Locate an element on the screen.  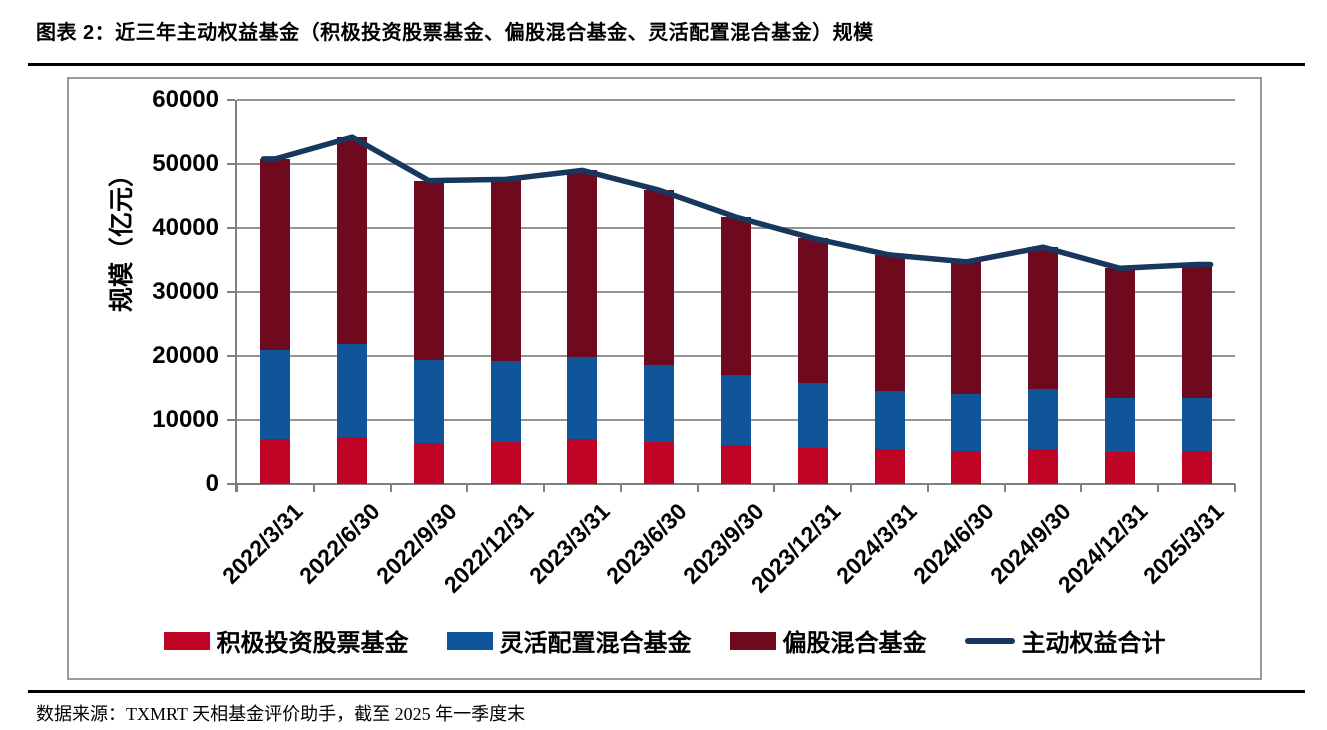
y-axis is located at coordinates (236, 296).